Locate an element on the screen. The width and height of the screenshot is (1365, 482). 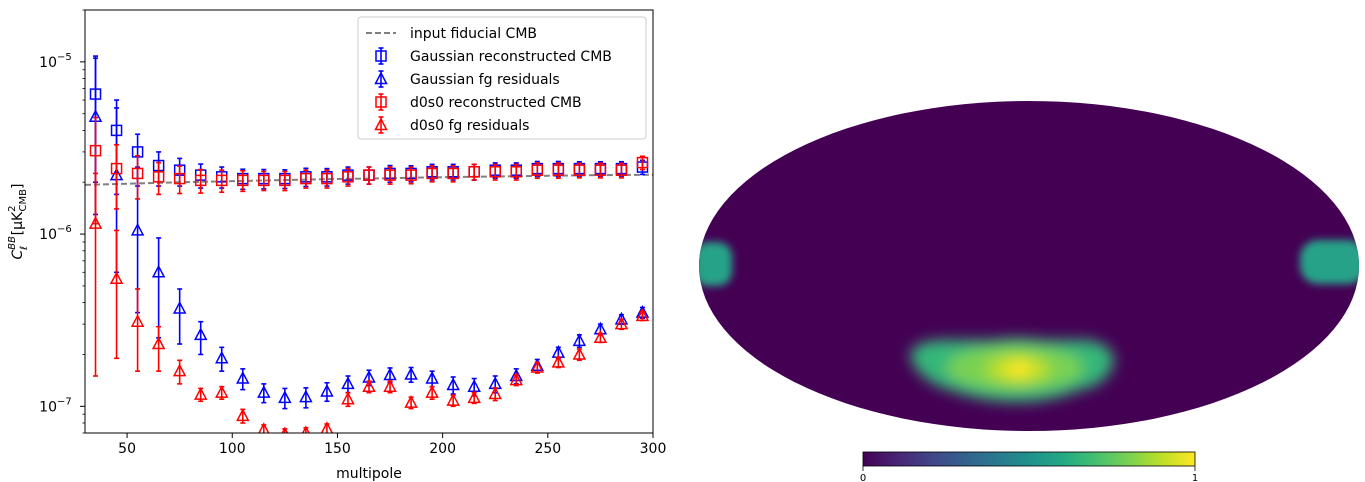
x-tick-label: 50 is located at coordinates (127, 449).